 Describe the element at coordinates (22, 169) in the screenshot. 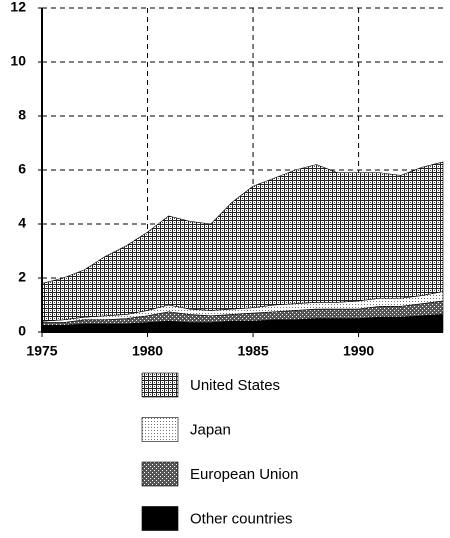

I see `y-tick-label: 6` at that location.